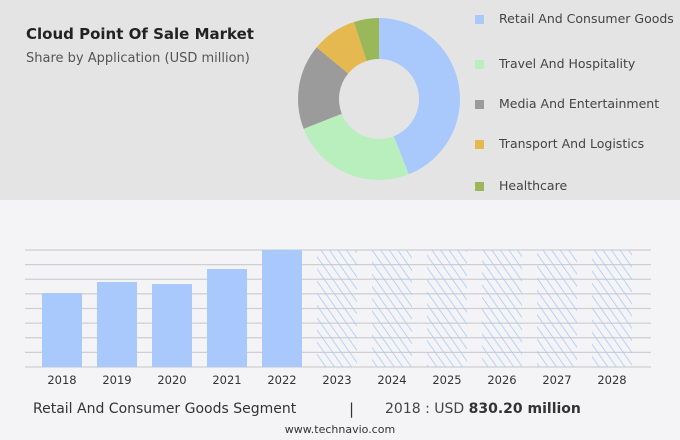  Describe the element at coordinates (62, 330) in the screenshot. I see `bar-2018` at that location.